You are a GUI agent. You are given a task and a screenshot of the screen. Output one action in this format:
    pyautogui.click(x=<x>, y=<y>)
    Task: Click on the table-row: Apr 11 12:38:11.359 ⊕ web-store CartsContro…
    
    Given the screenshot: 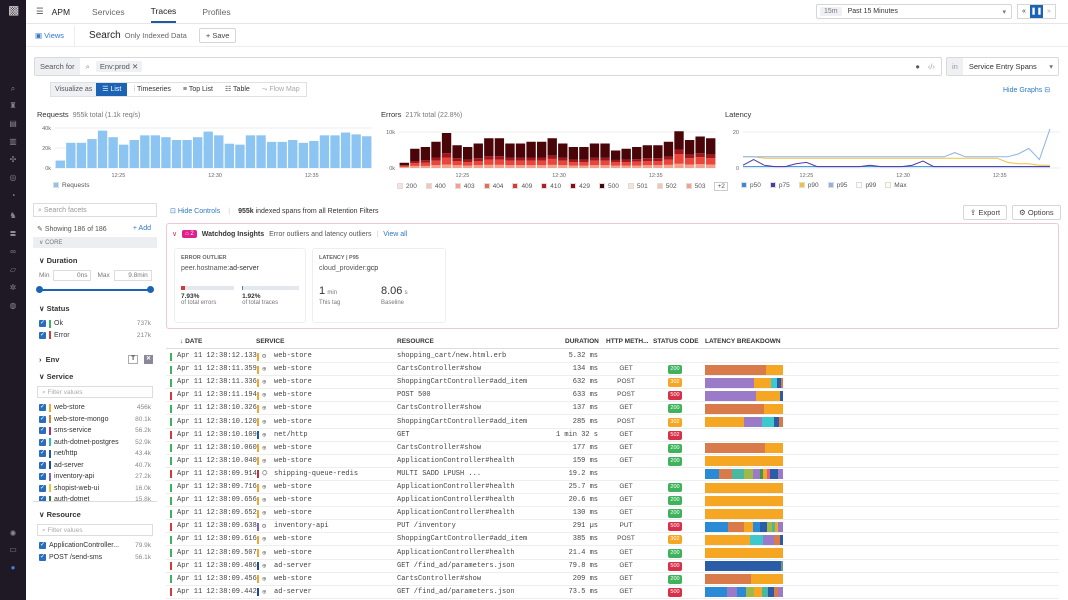 What is the action you would take?
    pyautogui.click(x=612, y=370)
    